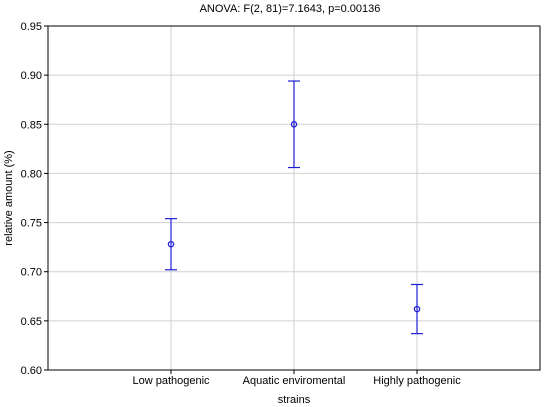  I want to click on x-tick-label: Aquatic enviromental, so click(294, 381).